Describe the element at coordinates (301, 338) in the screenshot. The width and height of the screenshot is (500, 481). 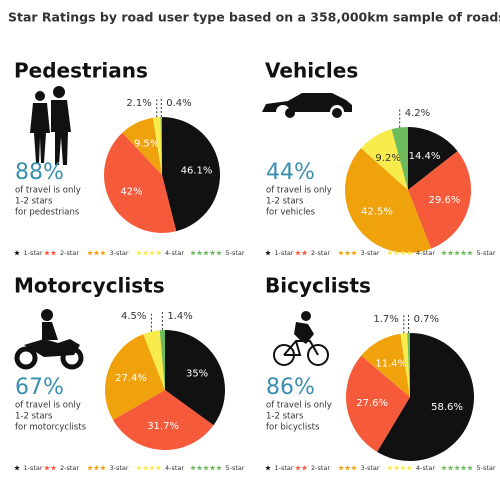
I see `bicycle-icon` at that location.